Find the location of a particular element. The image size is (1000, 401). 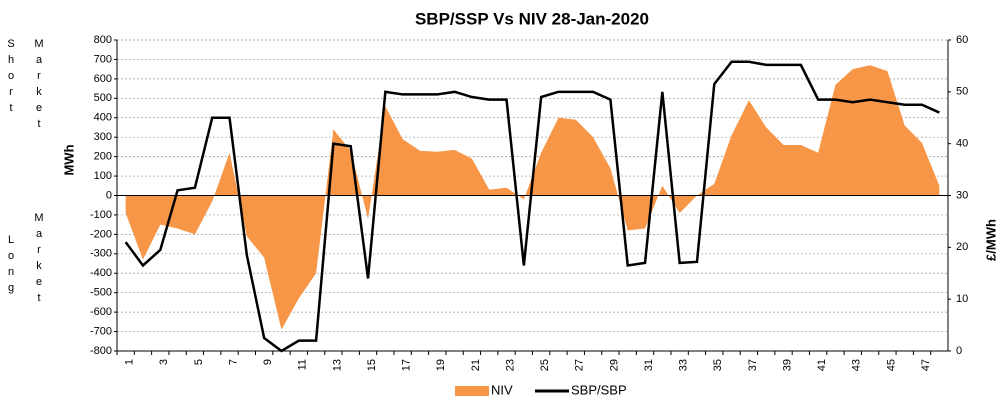

x-tick-label: 29 is located at coordinates (614, 365).